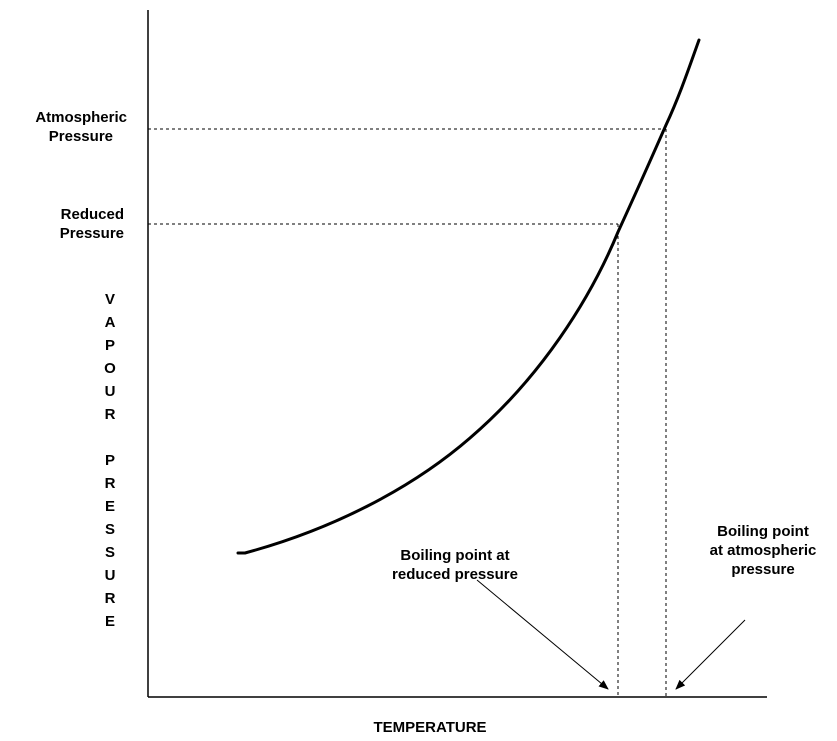 Image resolution: width=837 pixels, height=741 pixels. Describe the element at coordinates (110, 322) in the screenshot. I see `y-axis-label-letter: A` at that location.